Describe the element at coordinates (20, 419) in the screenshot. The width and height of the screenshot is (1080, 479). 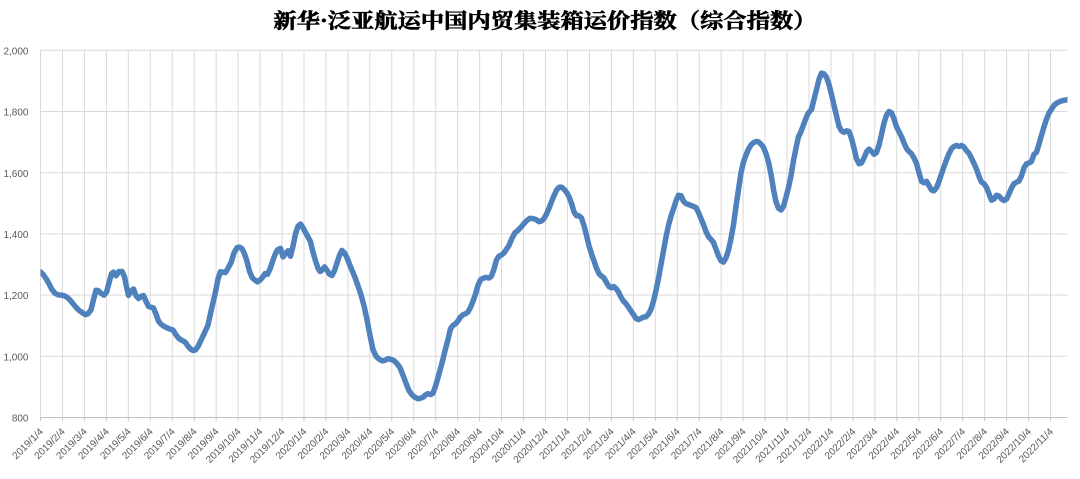
I see `svg-text: 800` at that location.